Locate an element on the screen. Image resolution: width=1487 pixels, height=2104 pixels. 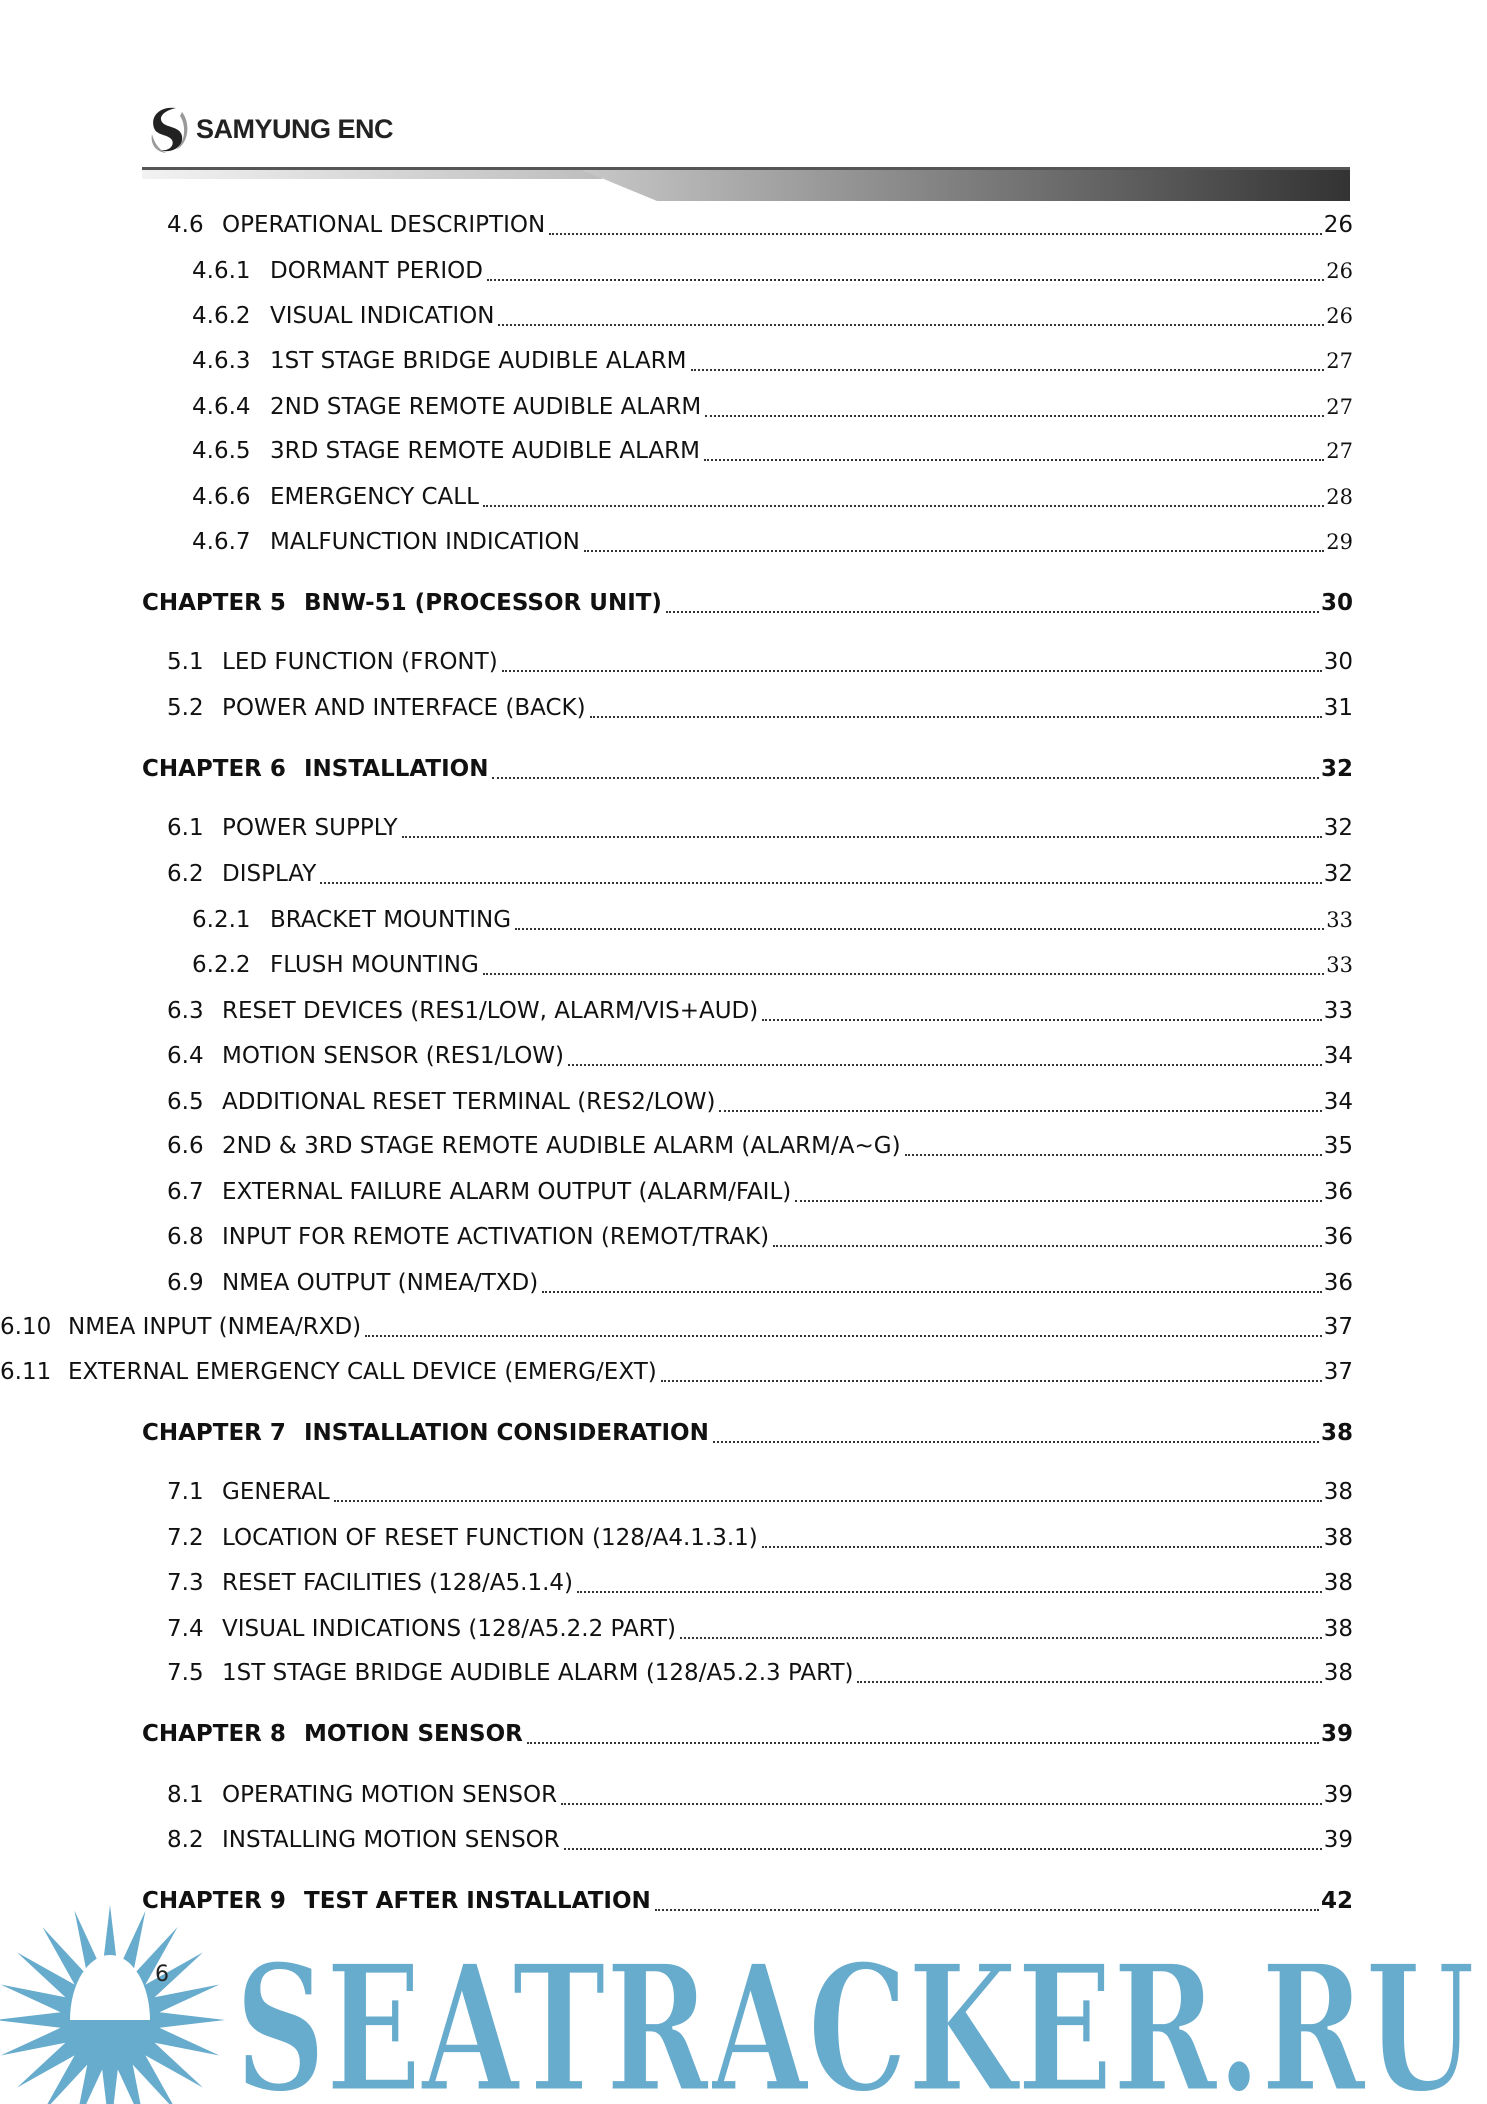
toc-entry: 4.6.4 2ND STAGE REMOTE AUDIBLE ALARM 27 is located at coordinates (676, 409).